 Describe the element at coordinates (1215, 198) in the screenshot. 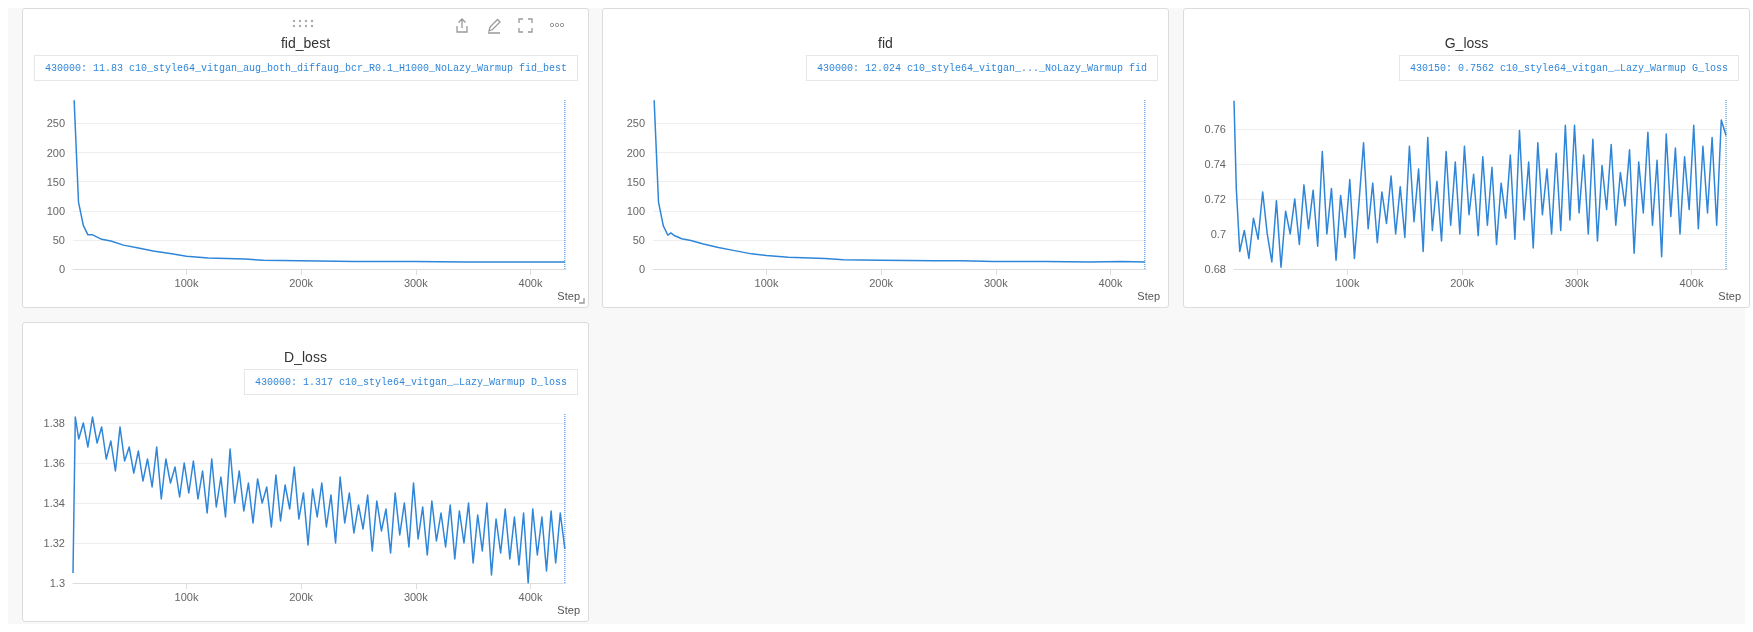

I see `y-tick-label: 0.72` at that location.